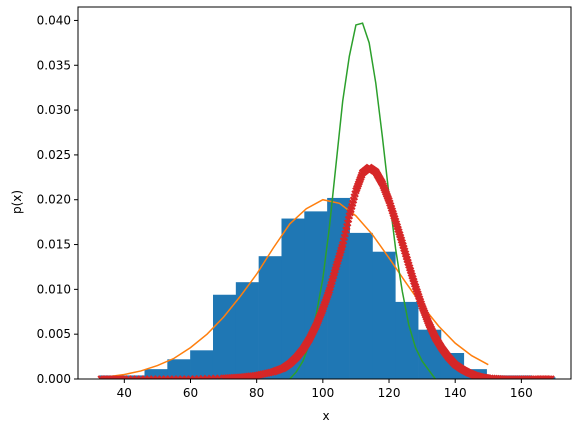  I want to click on y-tick-label: 0.020, so click(54, 200).